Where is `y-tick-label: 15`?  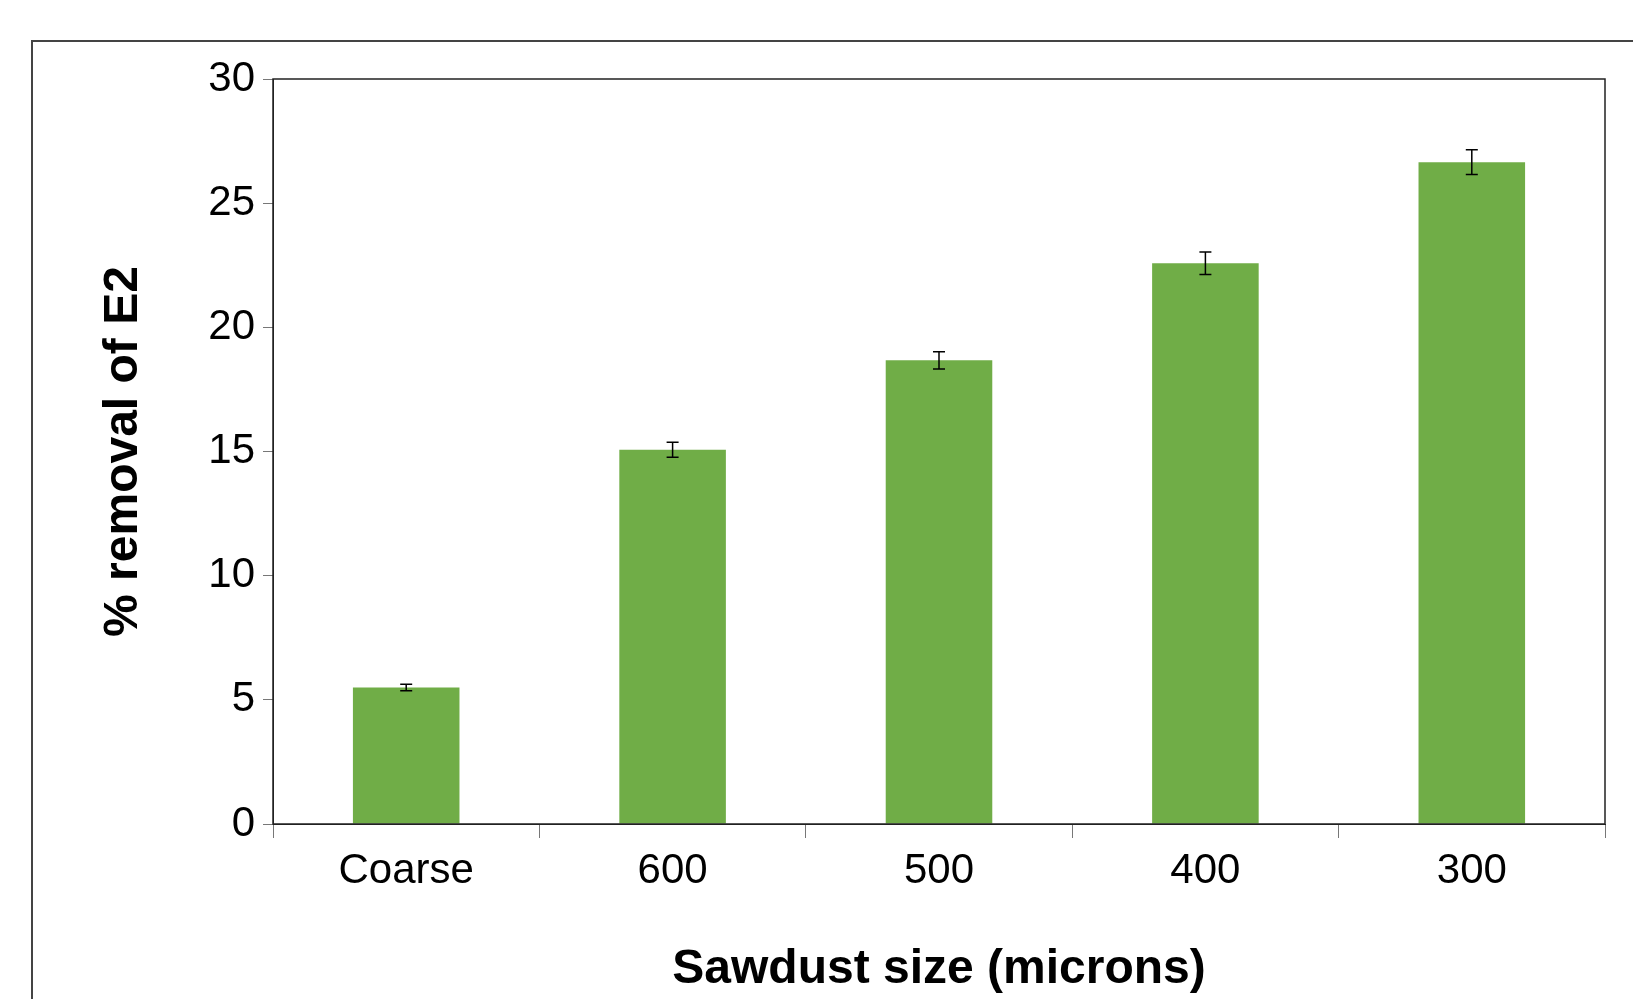 y-tick-label: 15 is located at coordinates (231, 449).